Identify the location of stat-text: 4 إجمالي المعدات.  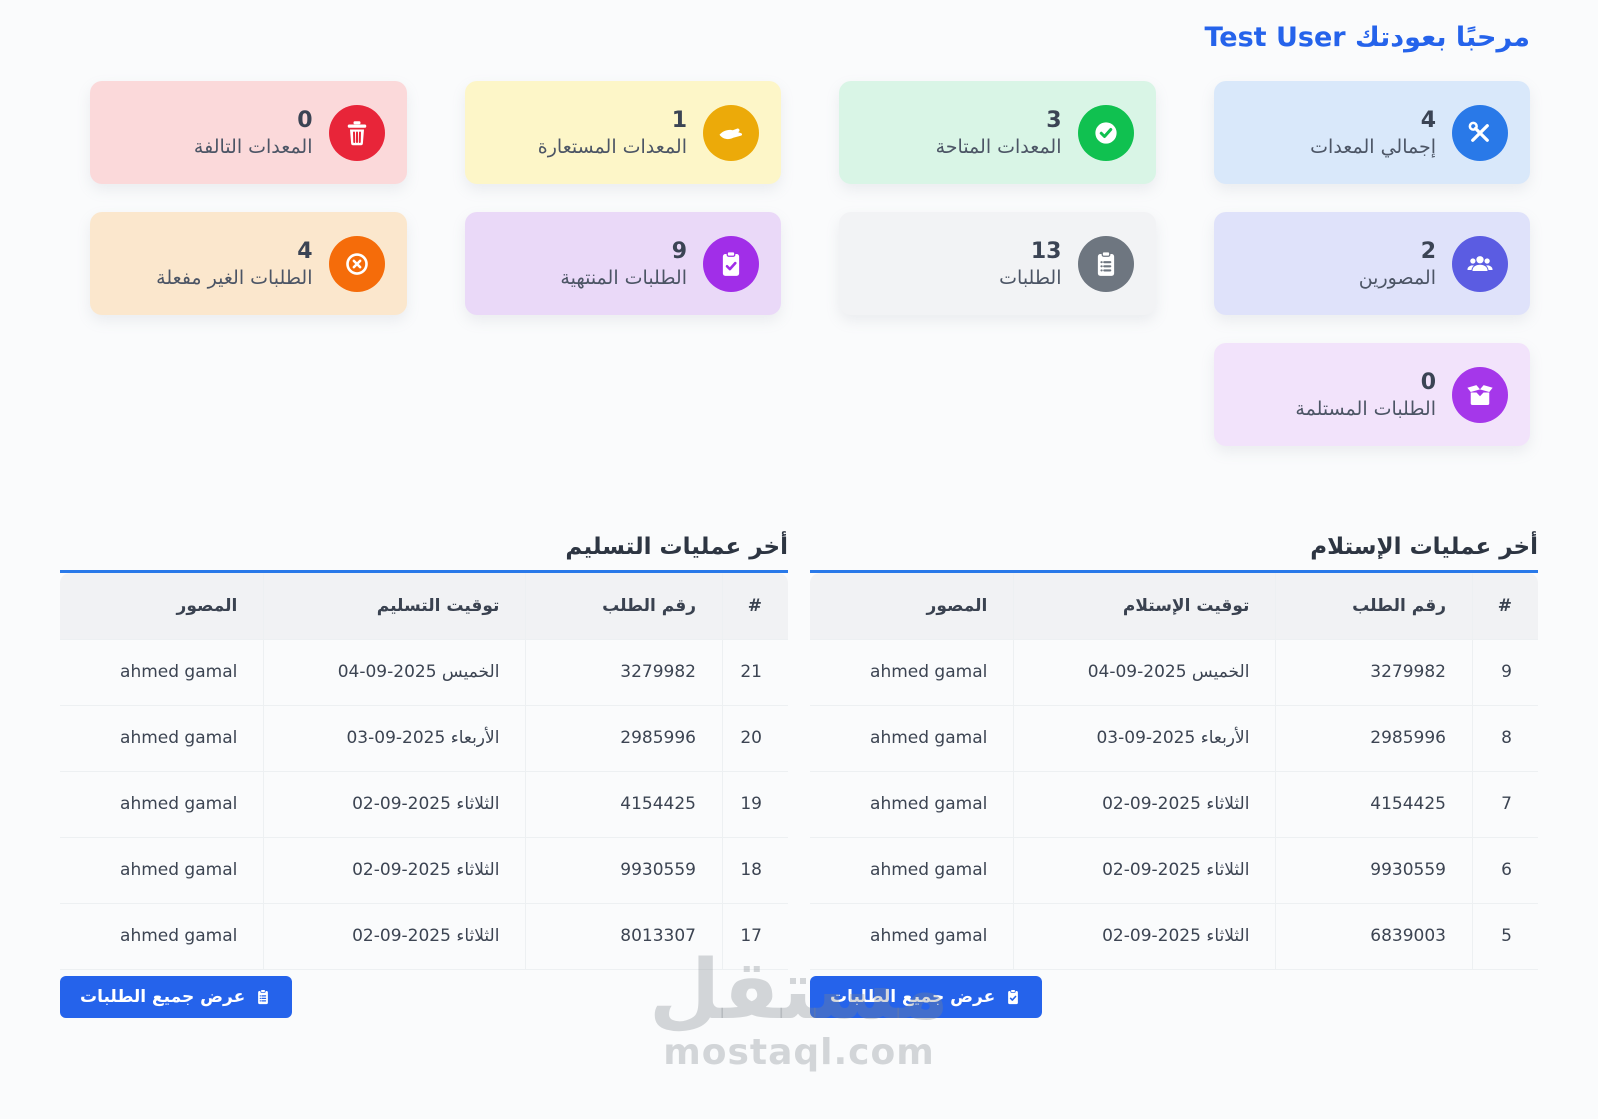
(1373, 133).